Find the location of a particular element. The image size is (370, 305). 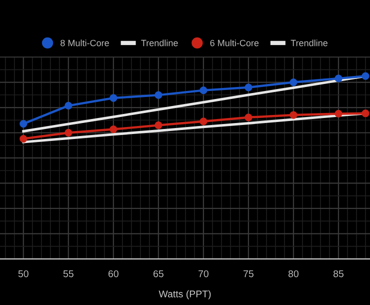

x-axis-title: Watts (PPT) is located at coordinates (184, 295).